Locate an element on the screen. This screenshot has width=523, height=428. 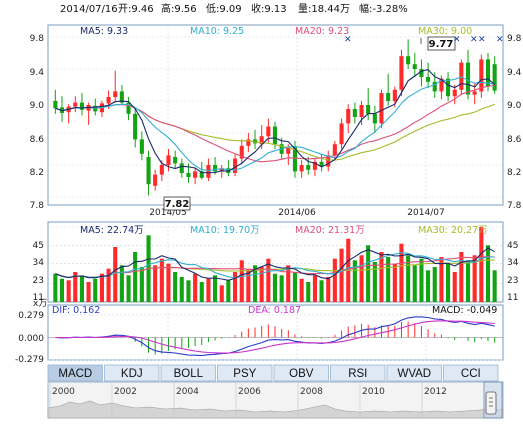
tab-rsi: RSI is located at coordinates (358, 373).